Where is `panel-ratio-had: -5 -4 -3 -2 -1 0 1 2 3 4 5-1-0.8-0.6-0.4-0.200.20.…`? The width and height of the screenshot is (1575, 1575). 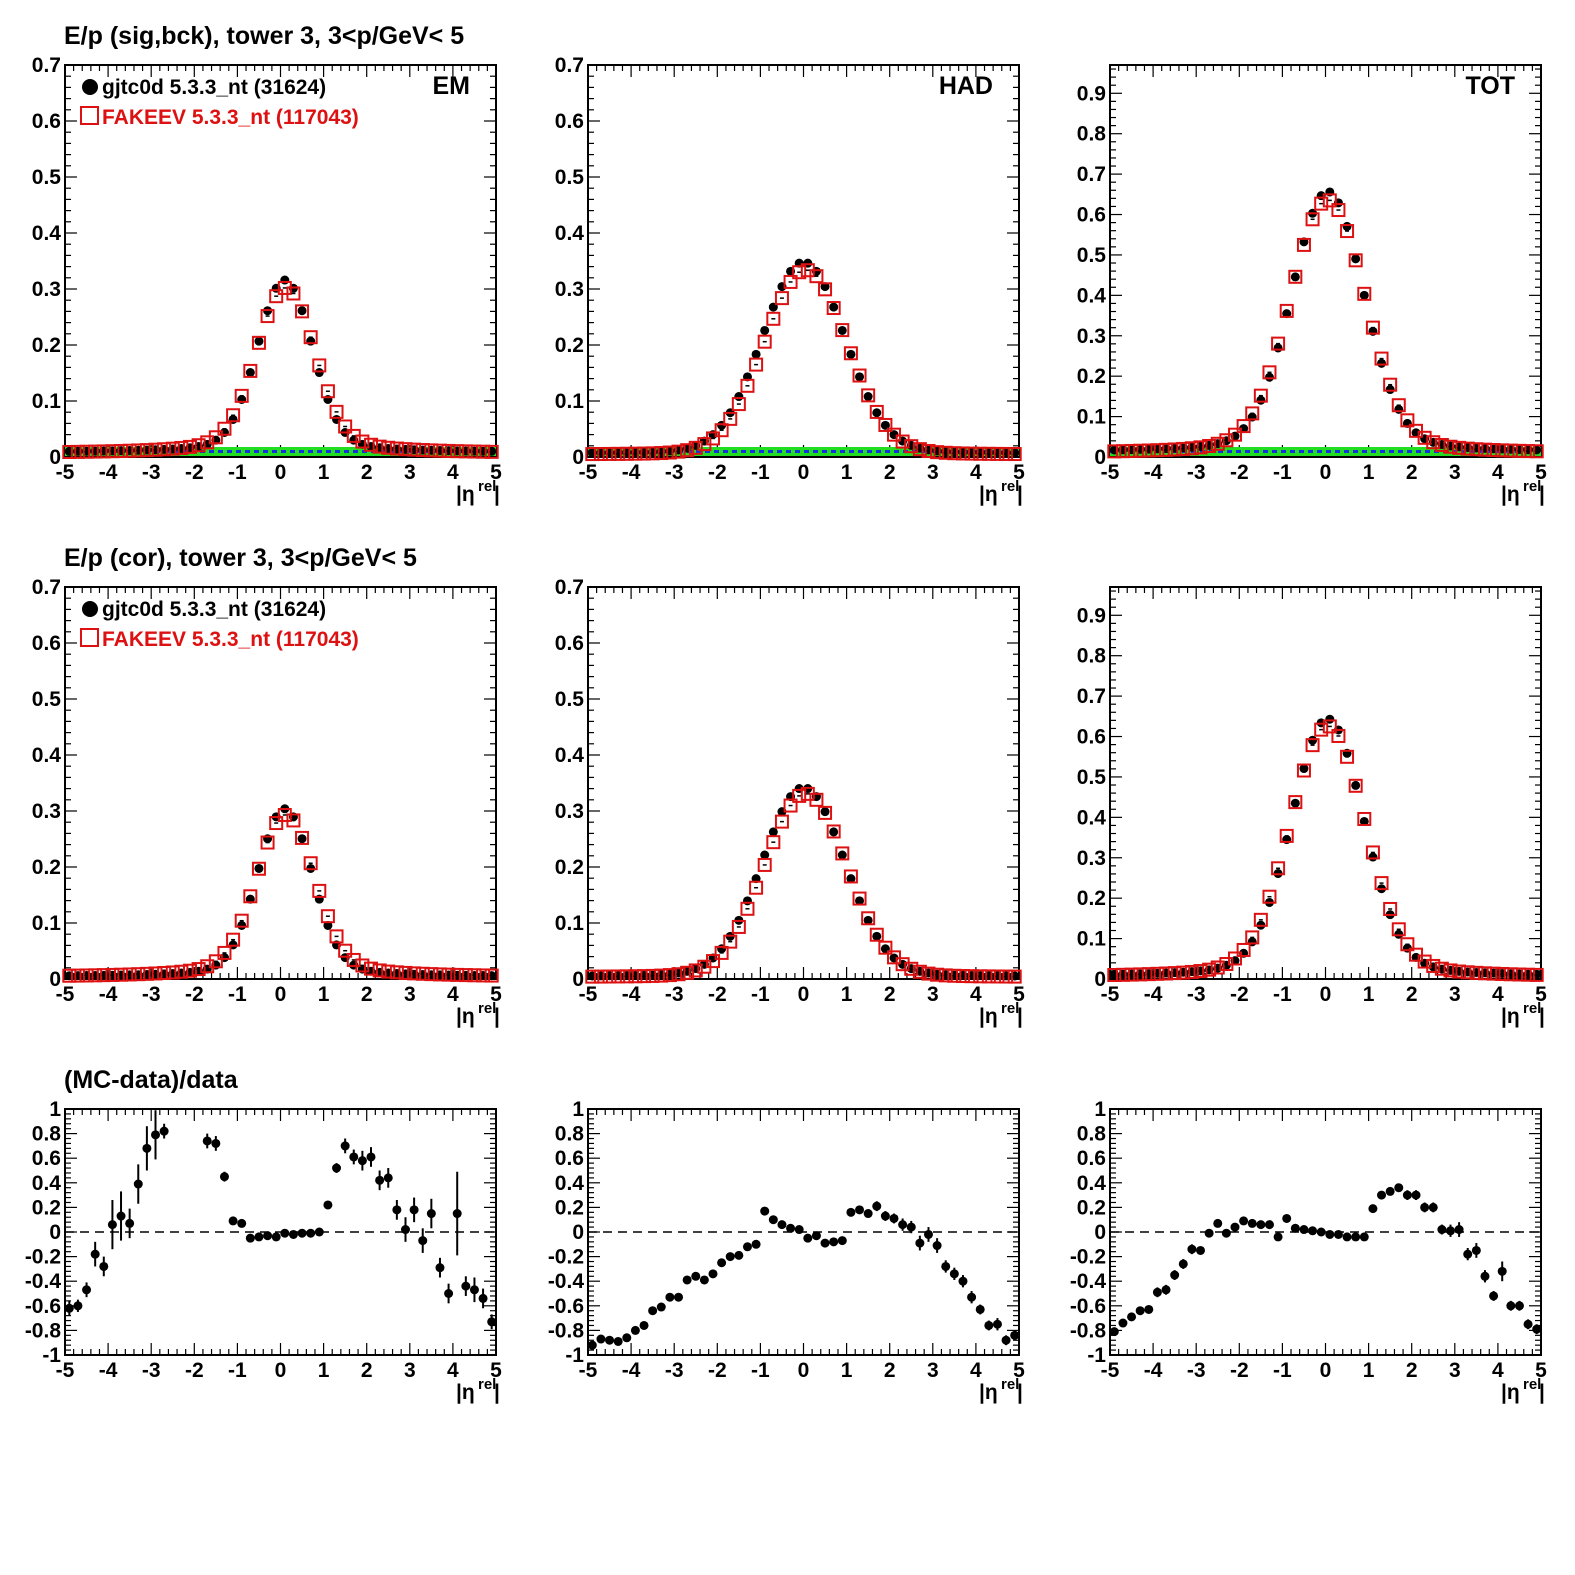
panel-ratio-had: -5 -4 -3 -2 -1 0 1 2 3 4 5-1-0.8-0.6-0.4-0.200.20.… is located at coordinates (786, 1251).